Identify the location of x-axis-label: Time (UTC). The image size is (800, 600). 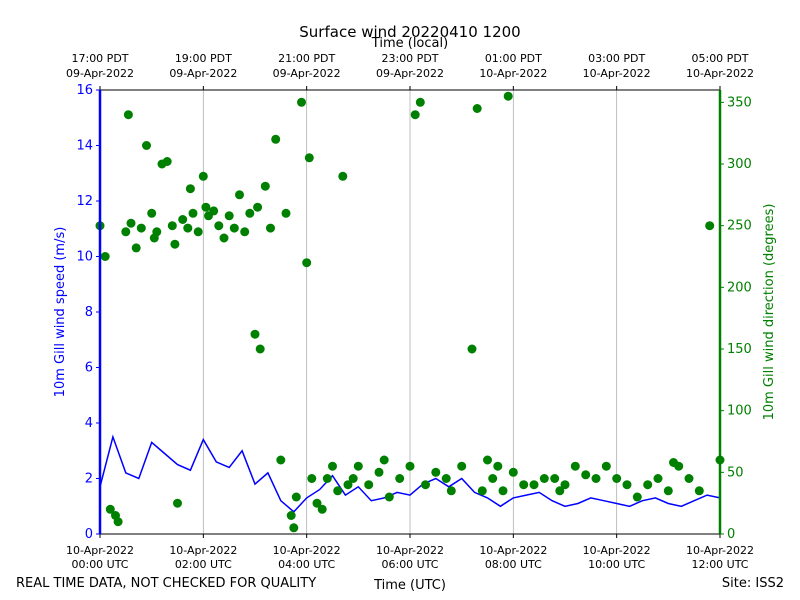
(409, 585).